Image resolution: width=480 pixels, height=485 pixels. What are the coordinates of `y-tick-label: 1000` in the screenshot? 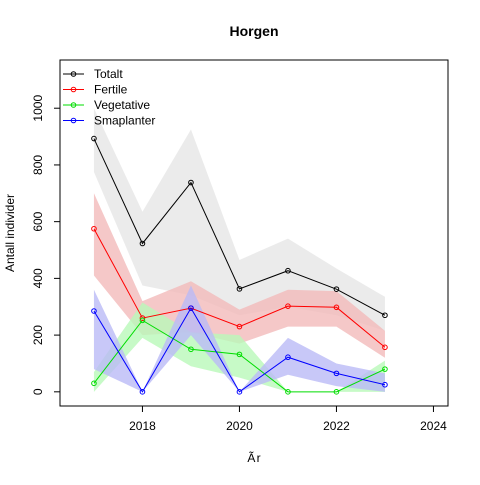 It's located at (38, 108).